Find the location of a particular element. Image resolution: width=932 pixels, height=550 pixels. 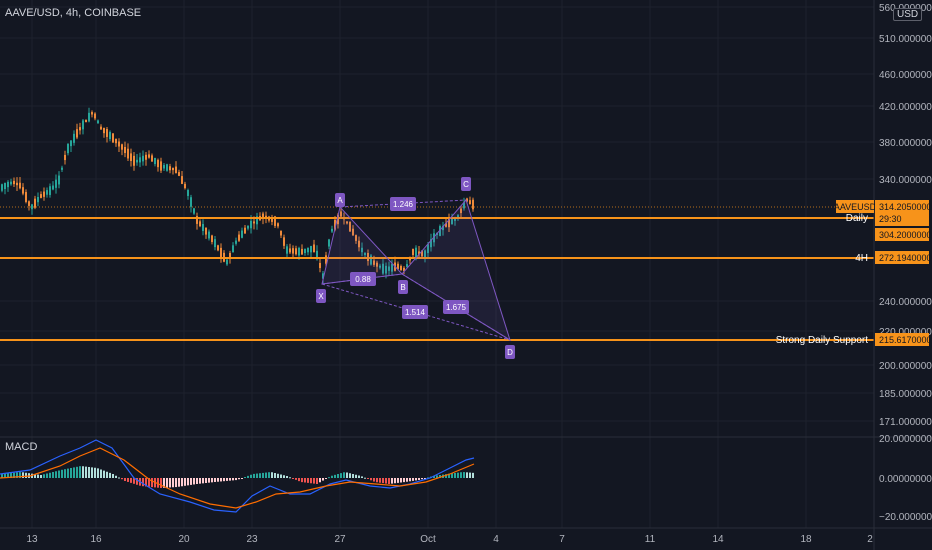

pattern-point-label: X is located at coordinates (321, 296).